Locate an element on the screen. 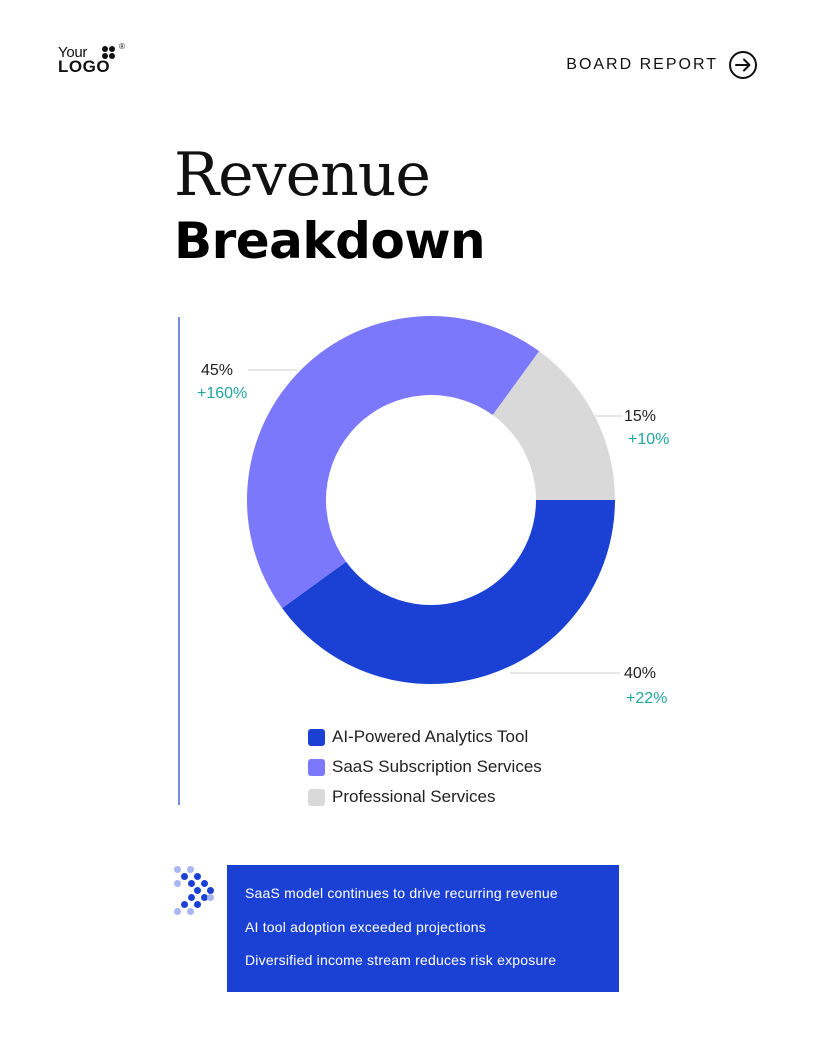 The height and width of the screenshot is (1056, 816). donut-slice-ai is located at coordinates (448, 592).